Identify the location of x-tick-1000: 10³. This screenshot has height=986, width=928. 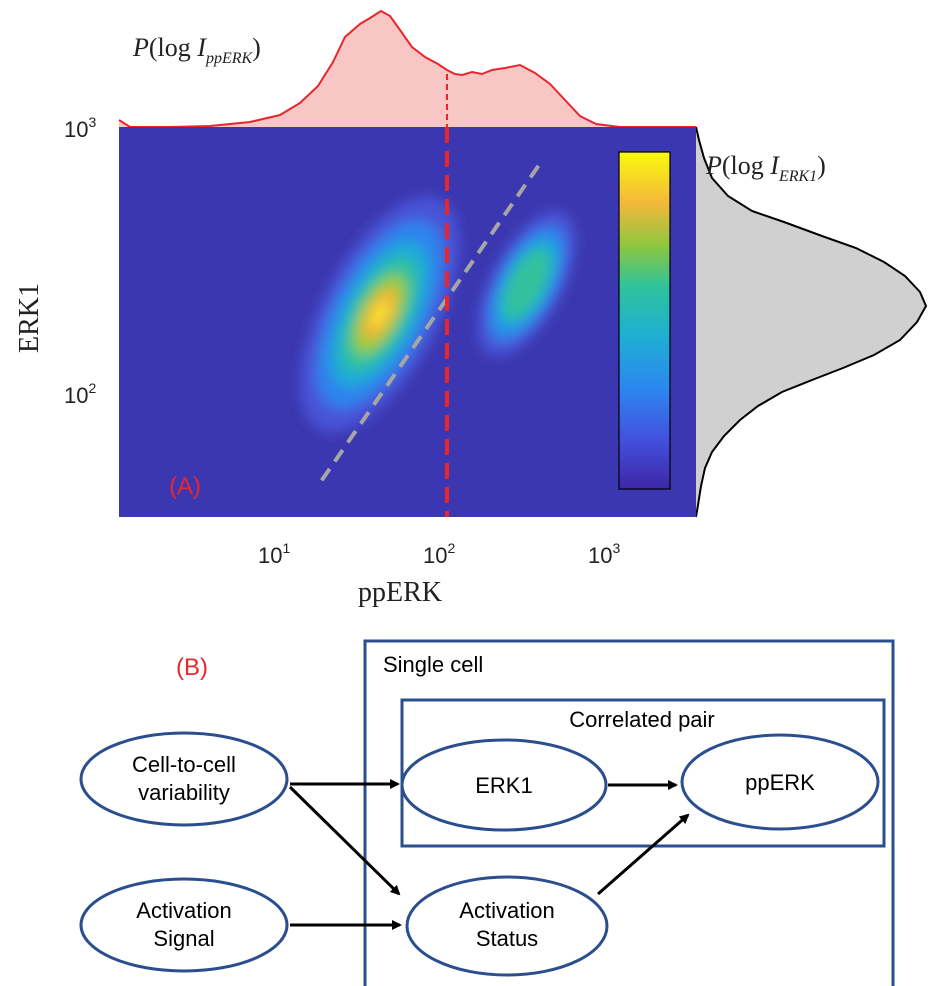
(604, 554).